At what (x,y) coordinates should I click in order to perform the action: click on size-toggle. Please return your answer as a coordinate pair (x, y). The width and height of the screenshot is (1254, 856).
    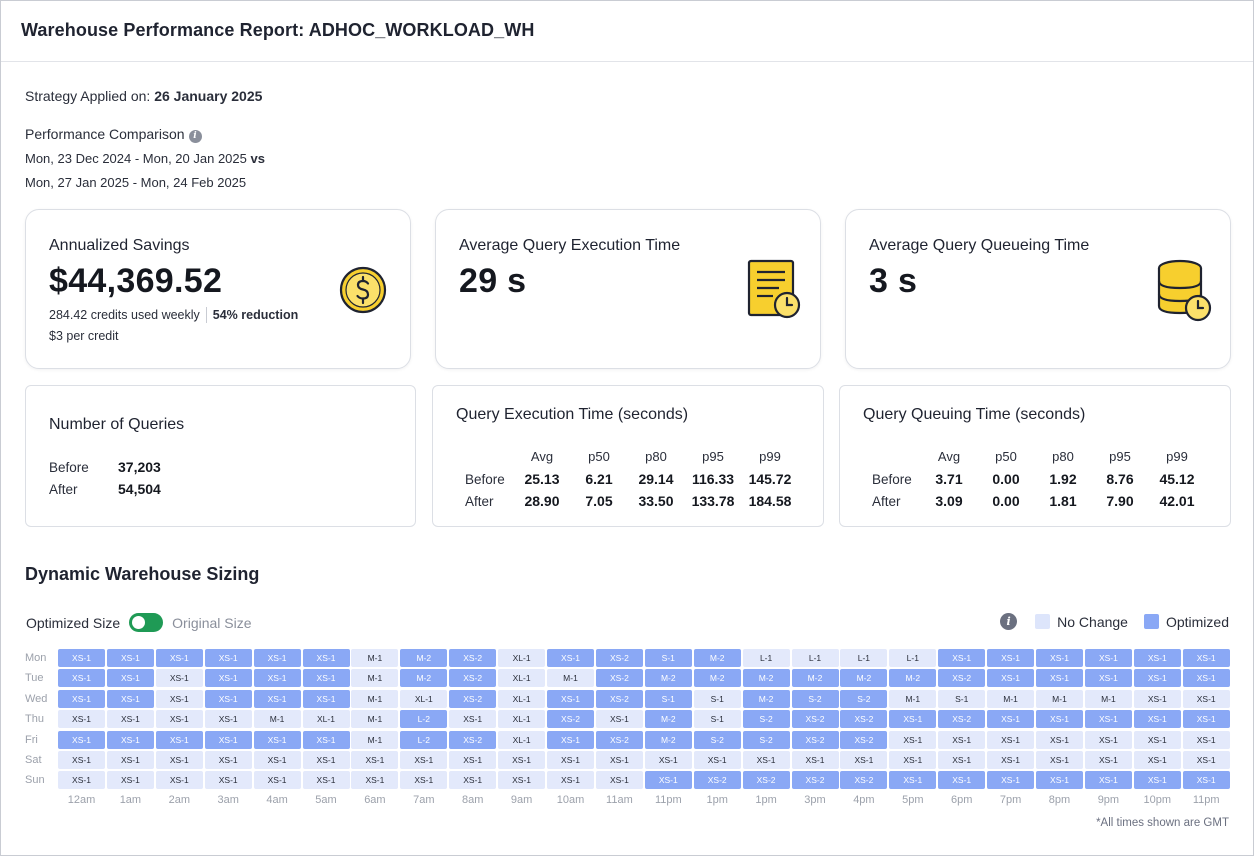
    Looking at the image, I should click on (146, 622).